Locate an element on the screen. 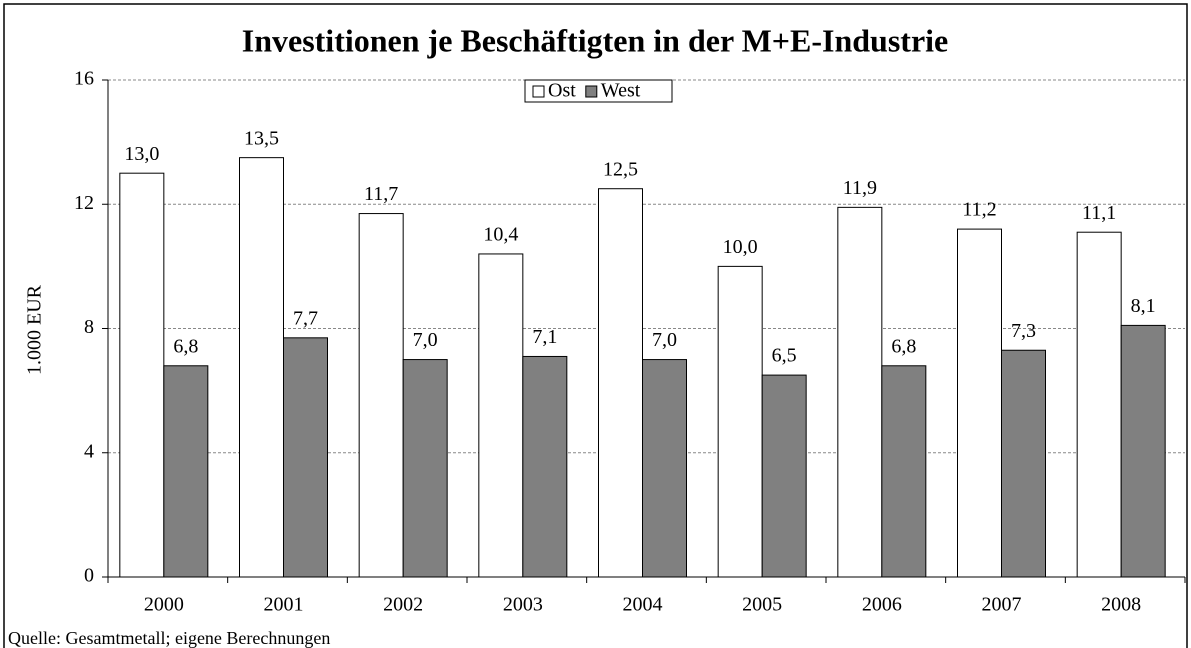 The width and height of the screenshot is (1191, 648). y-tick-label: 0 is located at coordinates (89, 576).